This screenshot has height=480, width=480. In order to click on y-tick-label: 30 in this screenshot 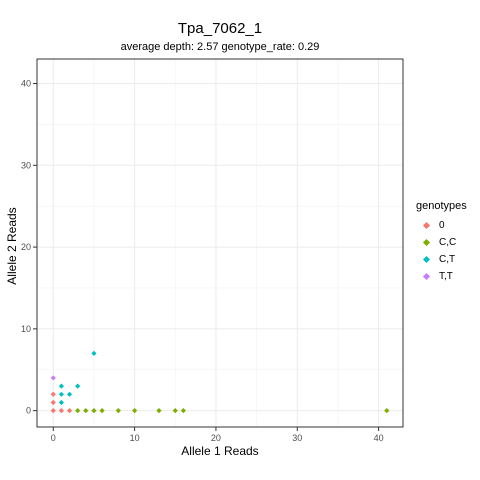, I will do `click(26, 165)`.